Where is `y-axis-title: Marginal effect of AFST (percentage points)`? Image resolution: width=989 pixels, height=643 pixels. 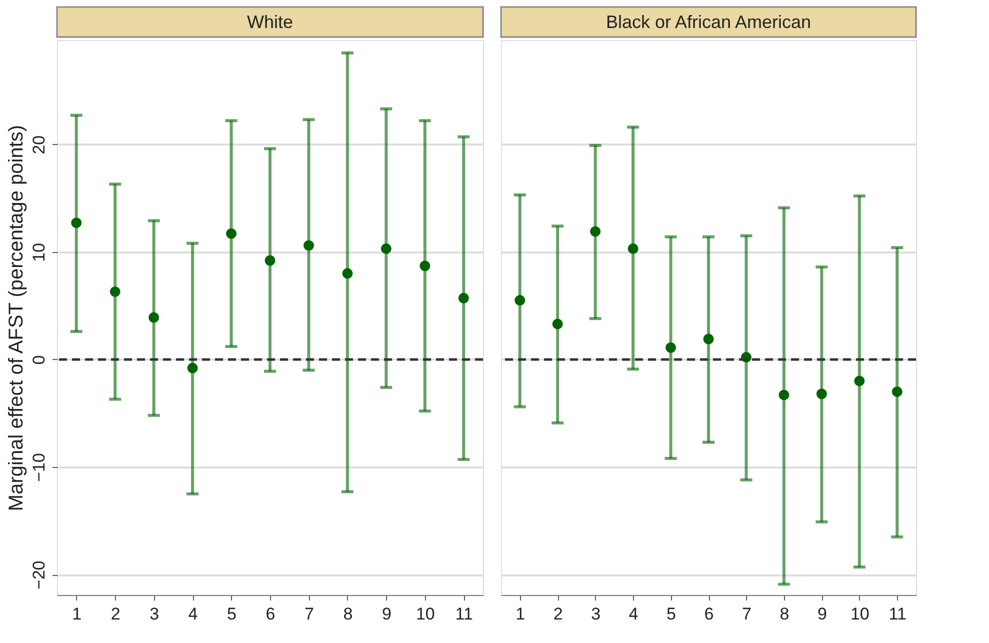
y-axis-title: Marginal effect of AFST (percentage points) is located at coordinates (17, 318).